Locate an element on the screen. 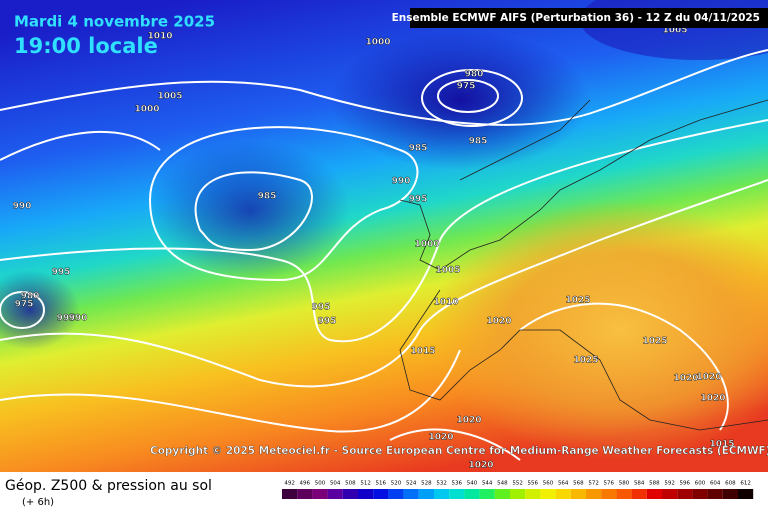 The height and width of the screenshot is (512, 768). colorbar-label: 588 is located at coordinates (654, 484).